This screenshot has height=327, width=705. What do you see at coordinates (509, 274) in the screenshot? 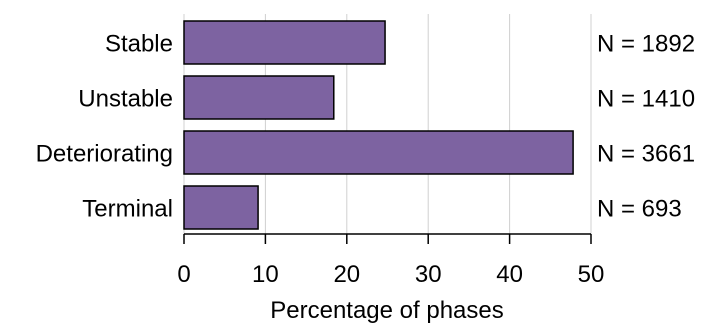
I see `x-tick-label: 40` at bounding box center [509, 274].